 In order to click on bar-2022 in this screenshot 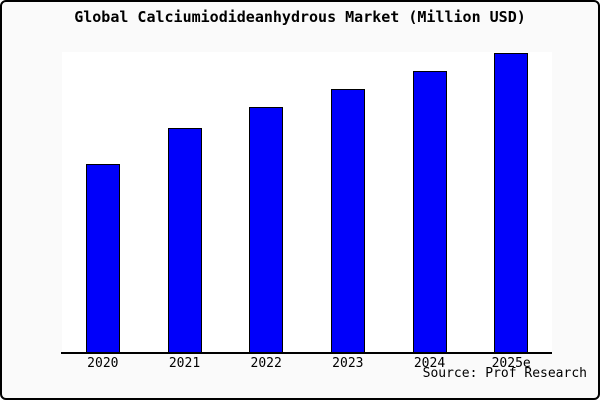, I will do `click(266, 230)`.